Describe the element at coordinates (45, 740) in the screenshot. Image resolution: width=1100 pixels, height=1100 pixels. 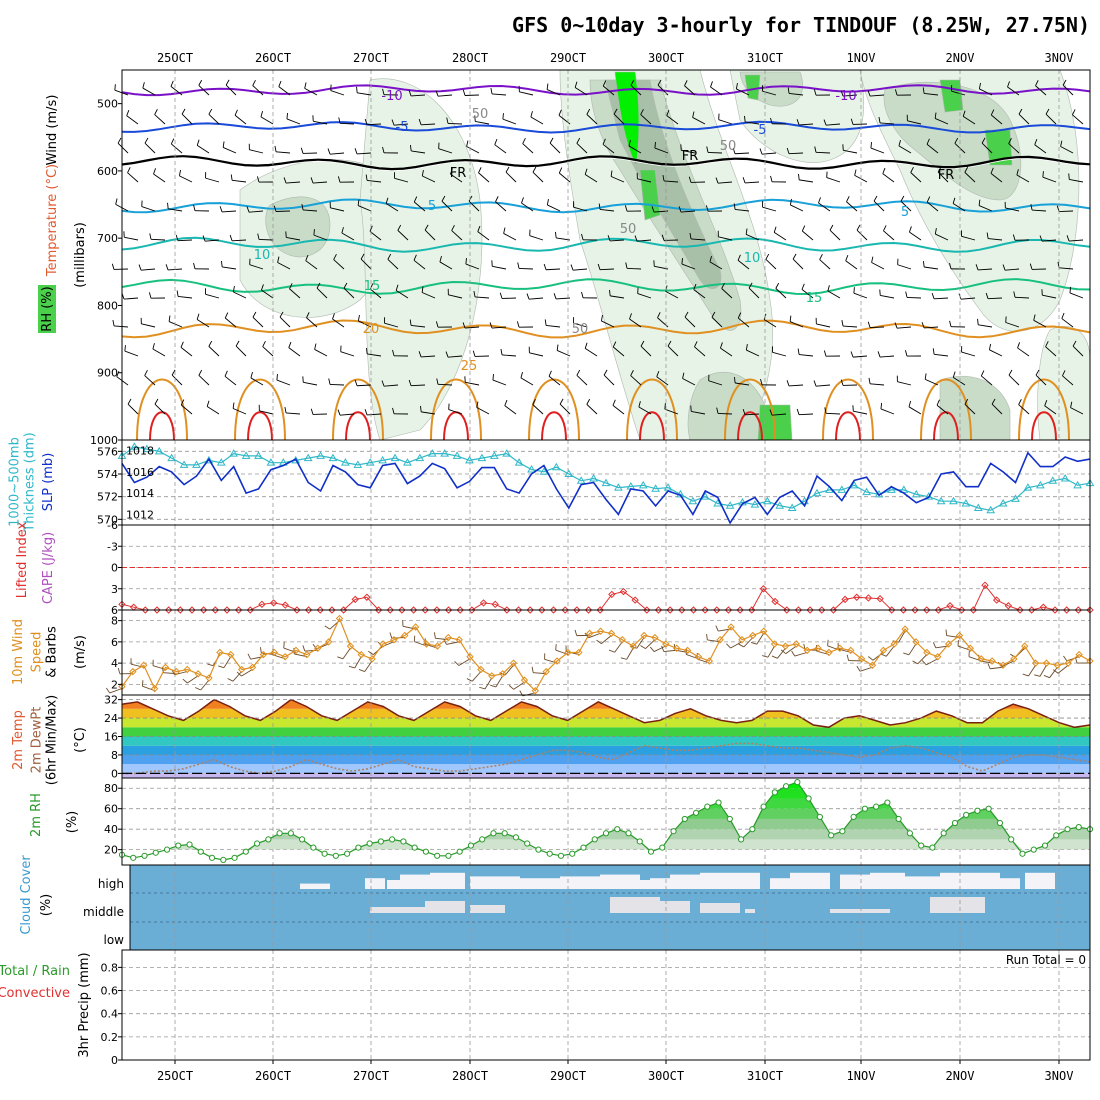
I see `temp2m-ylabel-2: 2m DewPt (6hr Min/Max)` at that location.